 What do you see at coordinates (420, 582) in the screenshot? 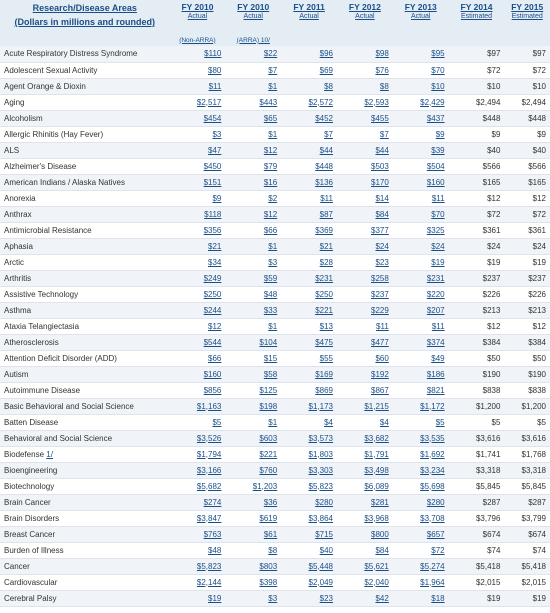
I see `actual-value-cell: $1,964` at bounding box center [420, 582].